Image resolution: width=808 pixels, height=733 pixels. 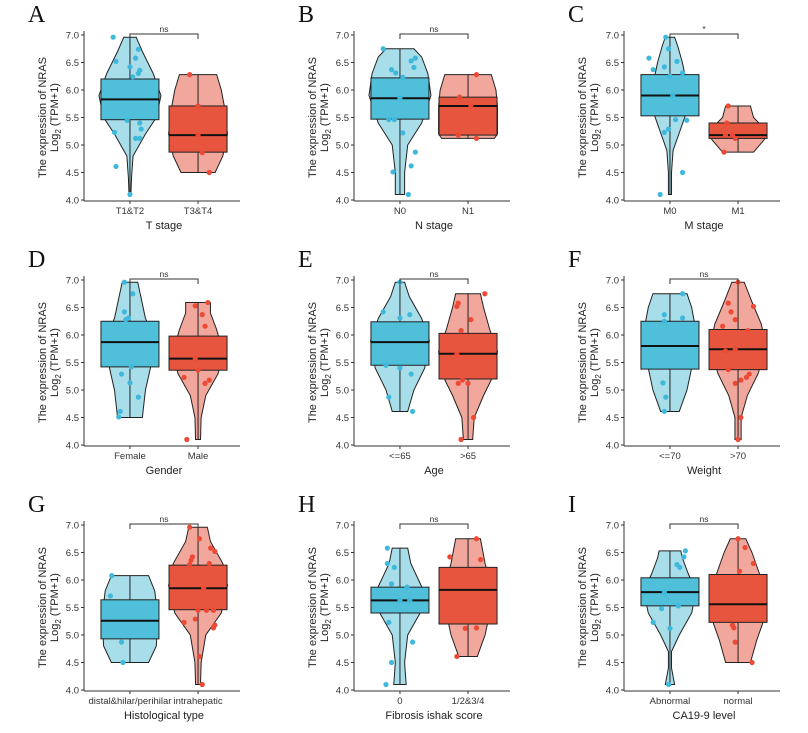 What do you see at coordinates (468, 701) in the screenshot?
I see `x-tick-label: 1/2&3/4` at bounding box center [468, 701].